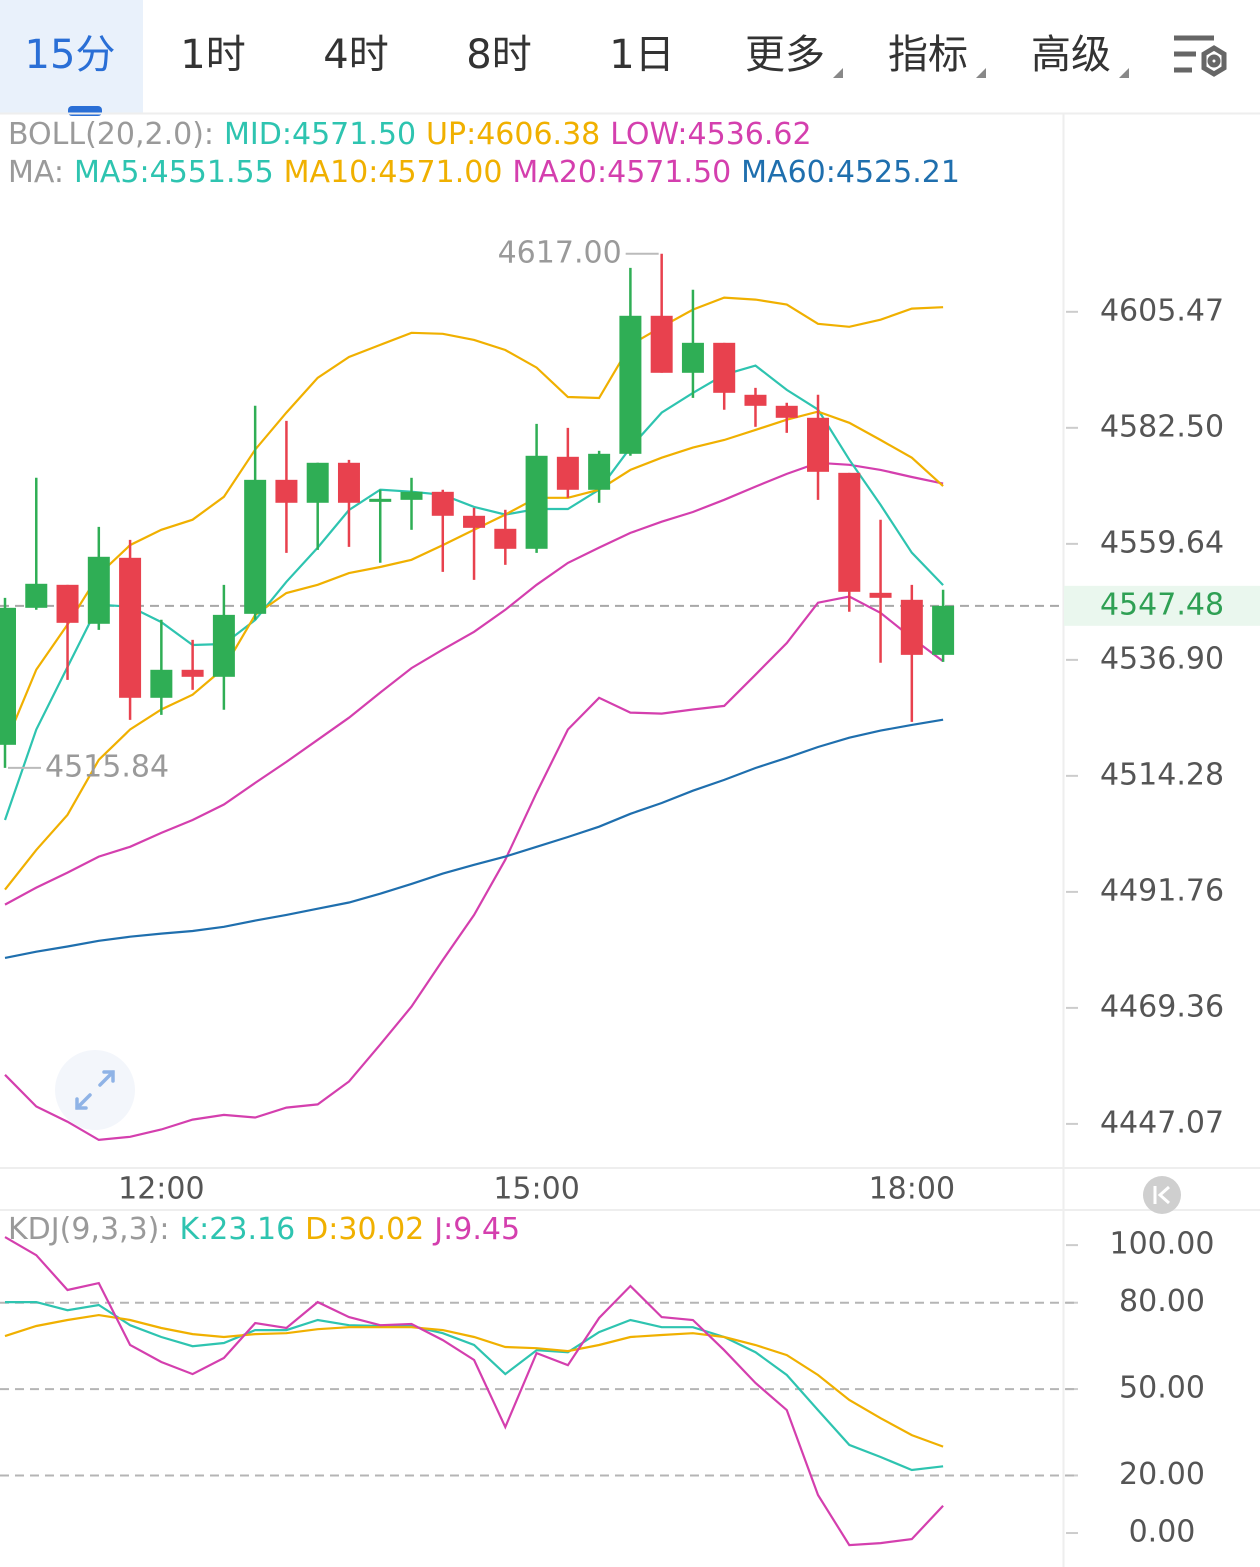  What do you see at coordinates (538, 134) in the screenshot?
I see `legend-value: 4606.38` at bounding box center [538, 134].